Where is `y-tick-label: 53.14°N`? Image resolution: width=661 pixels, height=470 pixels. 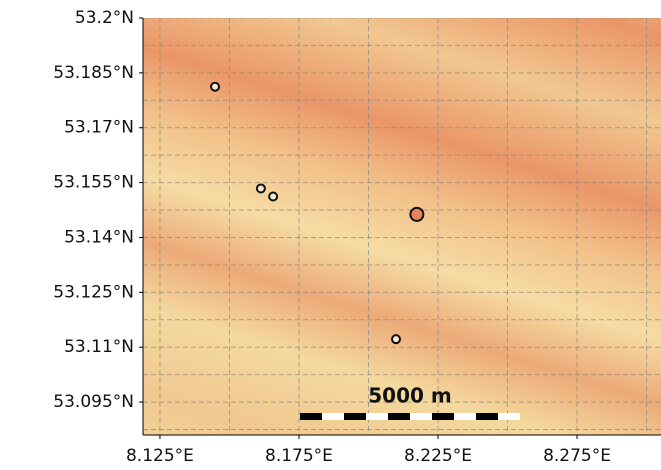
y-tick-label: 53.14°N is located at coordinates (99, 237).